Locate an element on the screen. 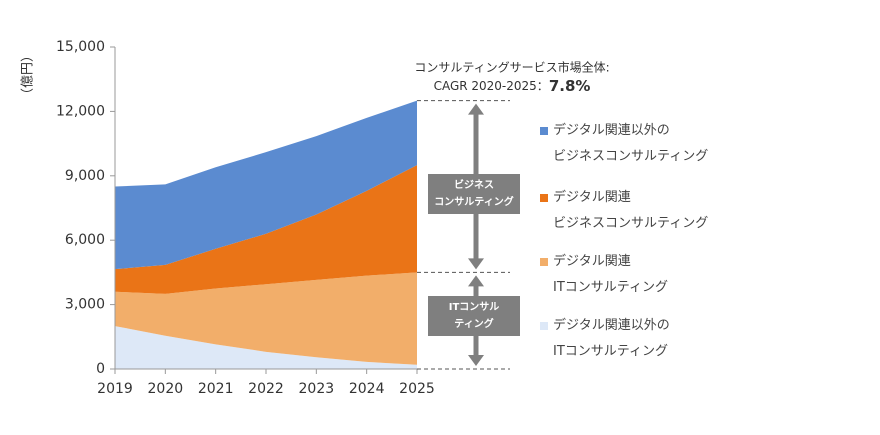 This screenshot has height=435, width=880. y-tick-label: 15,000 is located at coordinates (80, 47).